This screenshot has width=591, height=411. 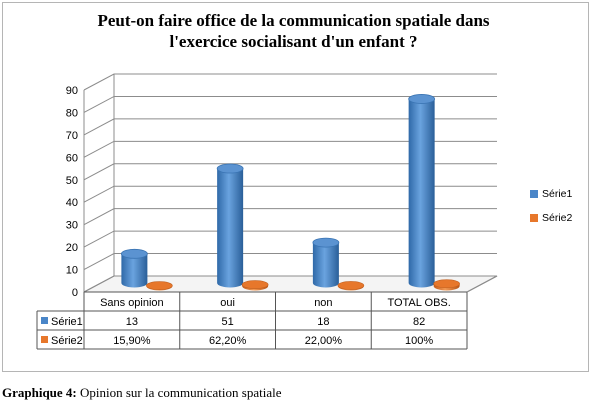 I want to click on table-row-label: Série2, so click(x=67, y=341).